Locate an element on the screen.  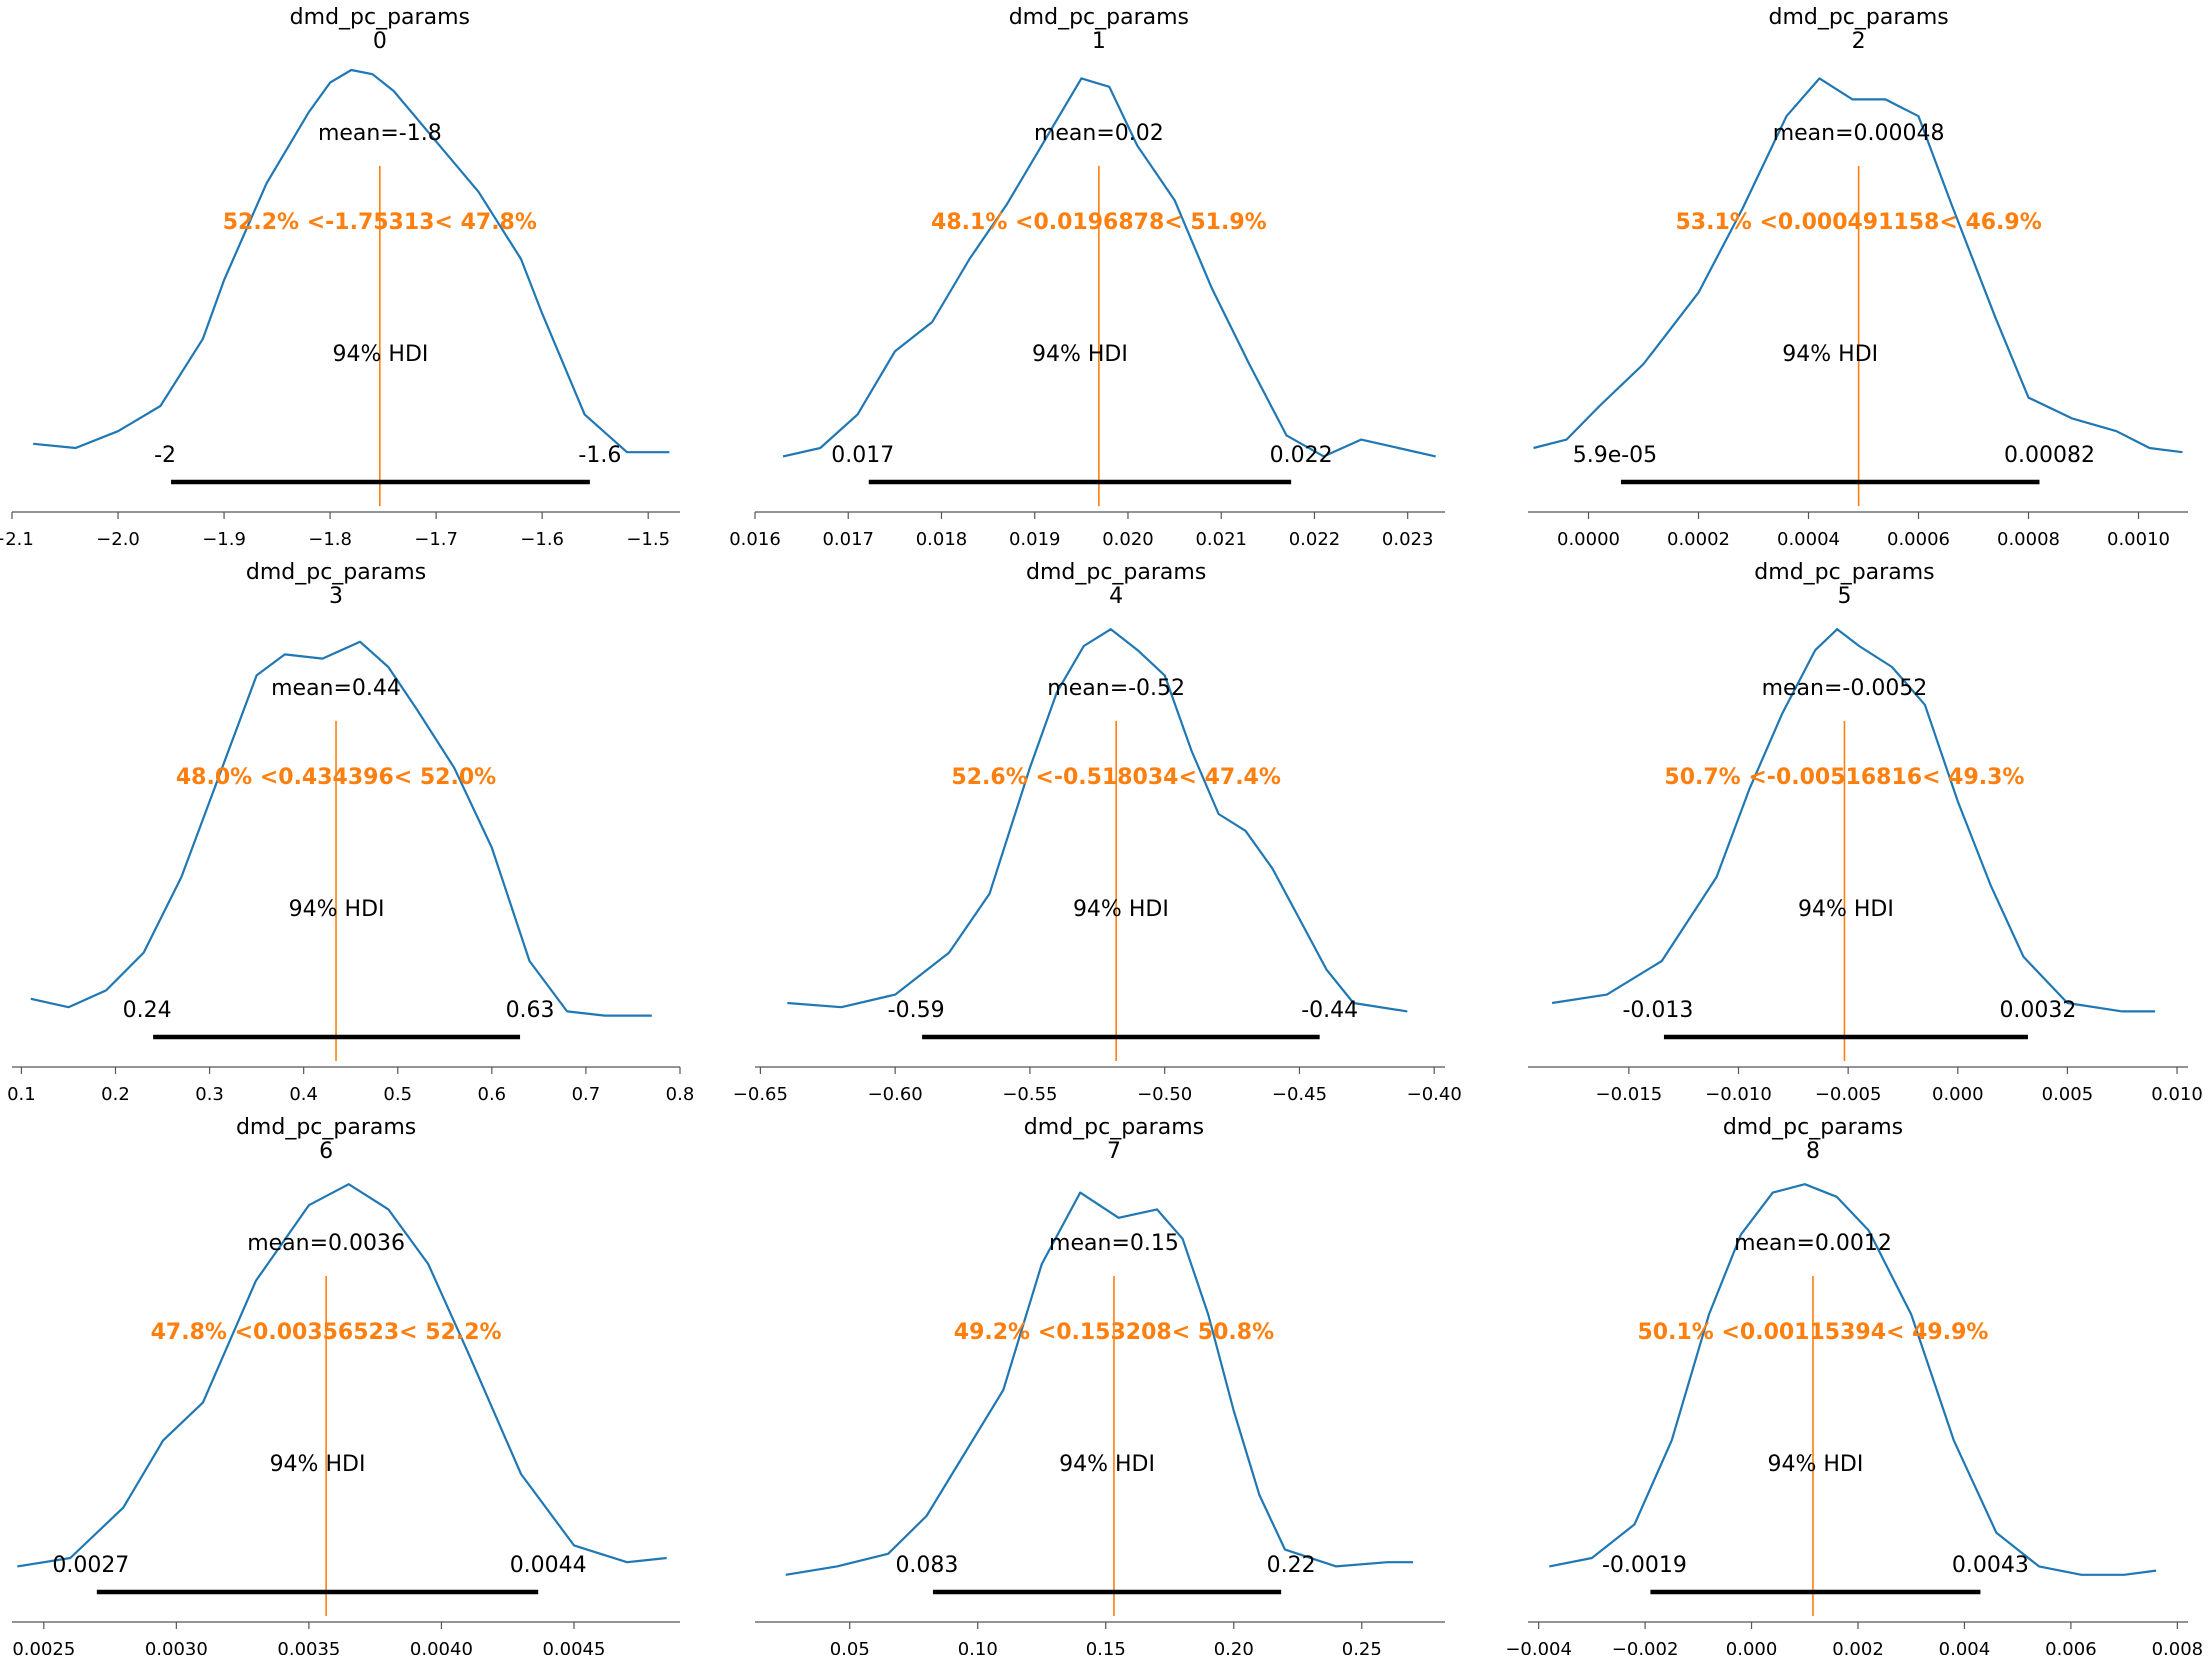
hdi-low-label: 0.24 is located at coordinates (147, 1010).